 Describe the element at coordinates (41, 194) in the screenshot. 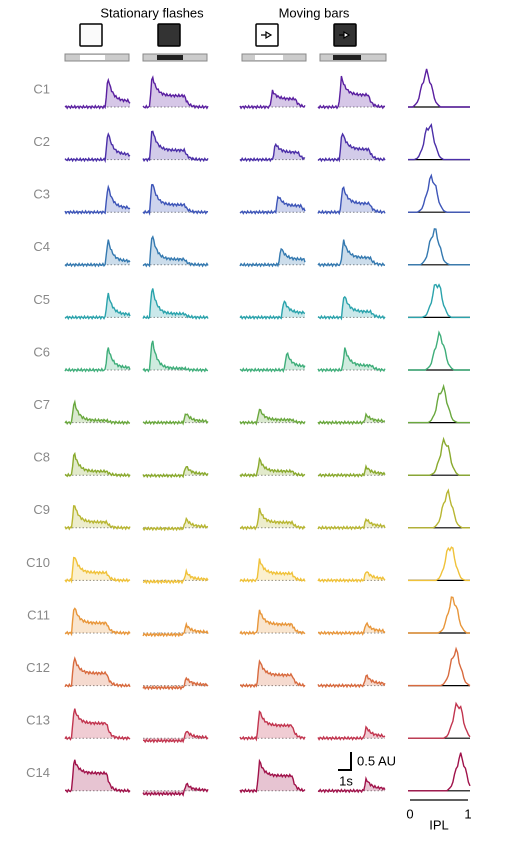

I see `row-label: C3` at that location.